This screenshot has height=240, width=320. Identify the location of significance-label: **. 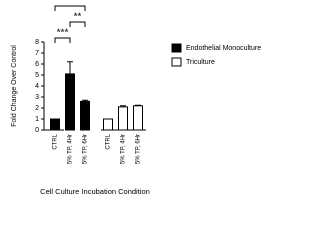
(78, 17).